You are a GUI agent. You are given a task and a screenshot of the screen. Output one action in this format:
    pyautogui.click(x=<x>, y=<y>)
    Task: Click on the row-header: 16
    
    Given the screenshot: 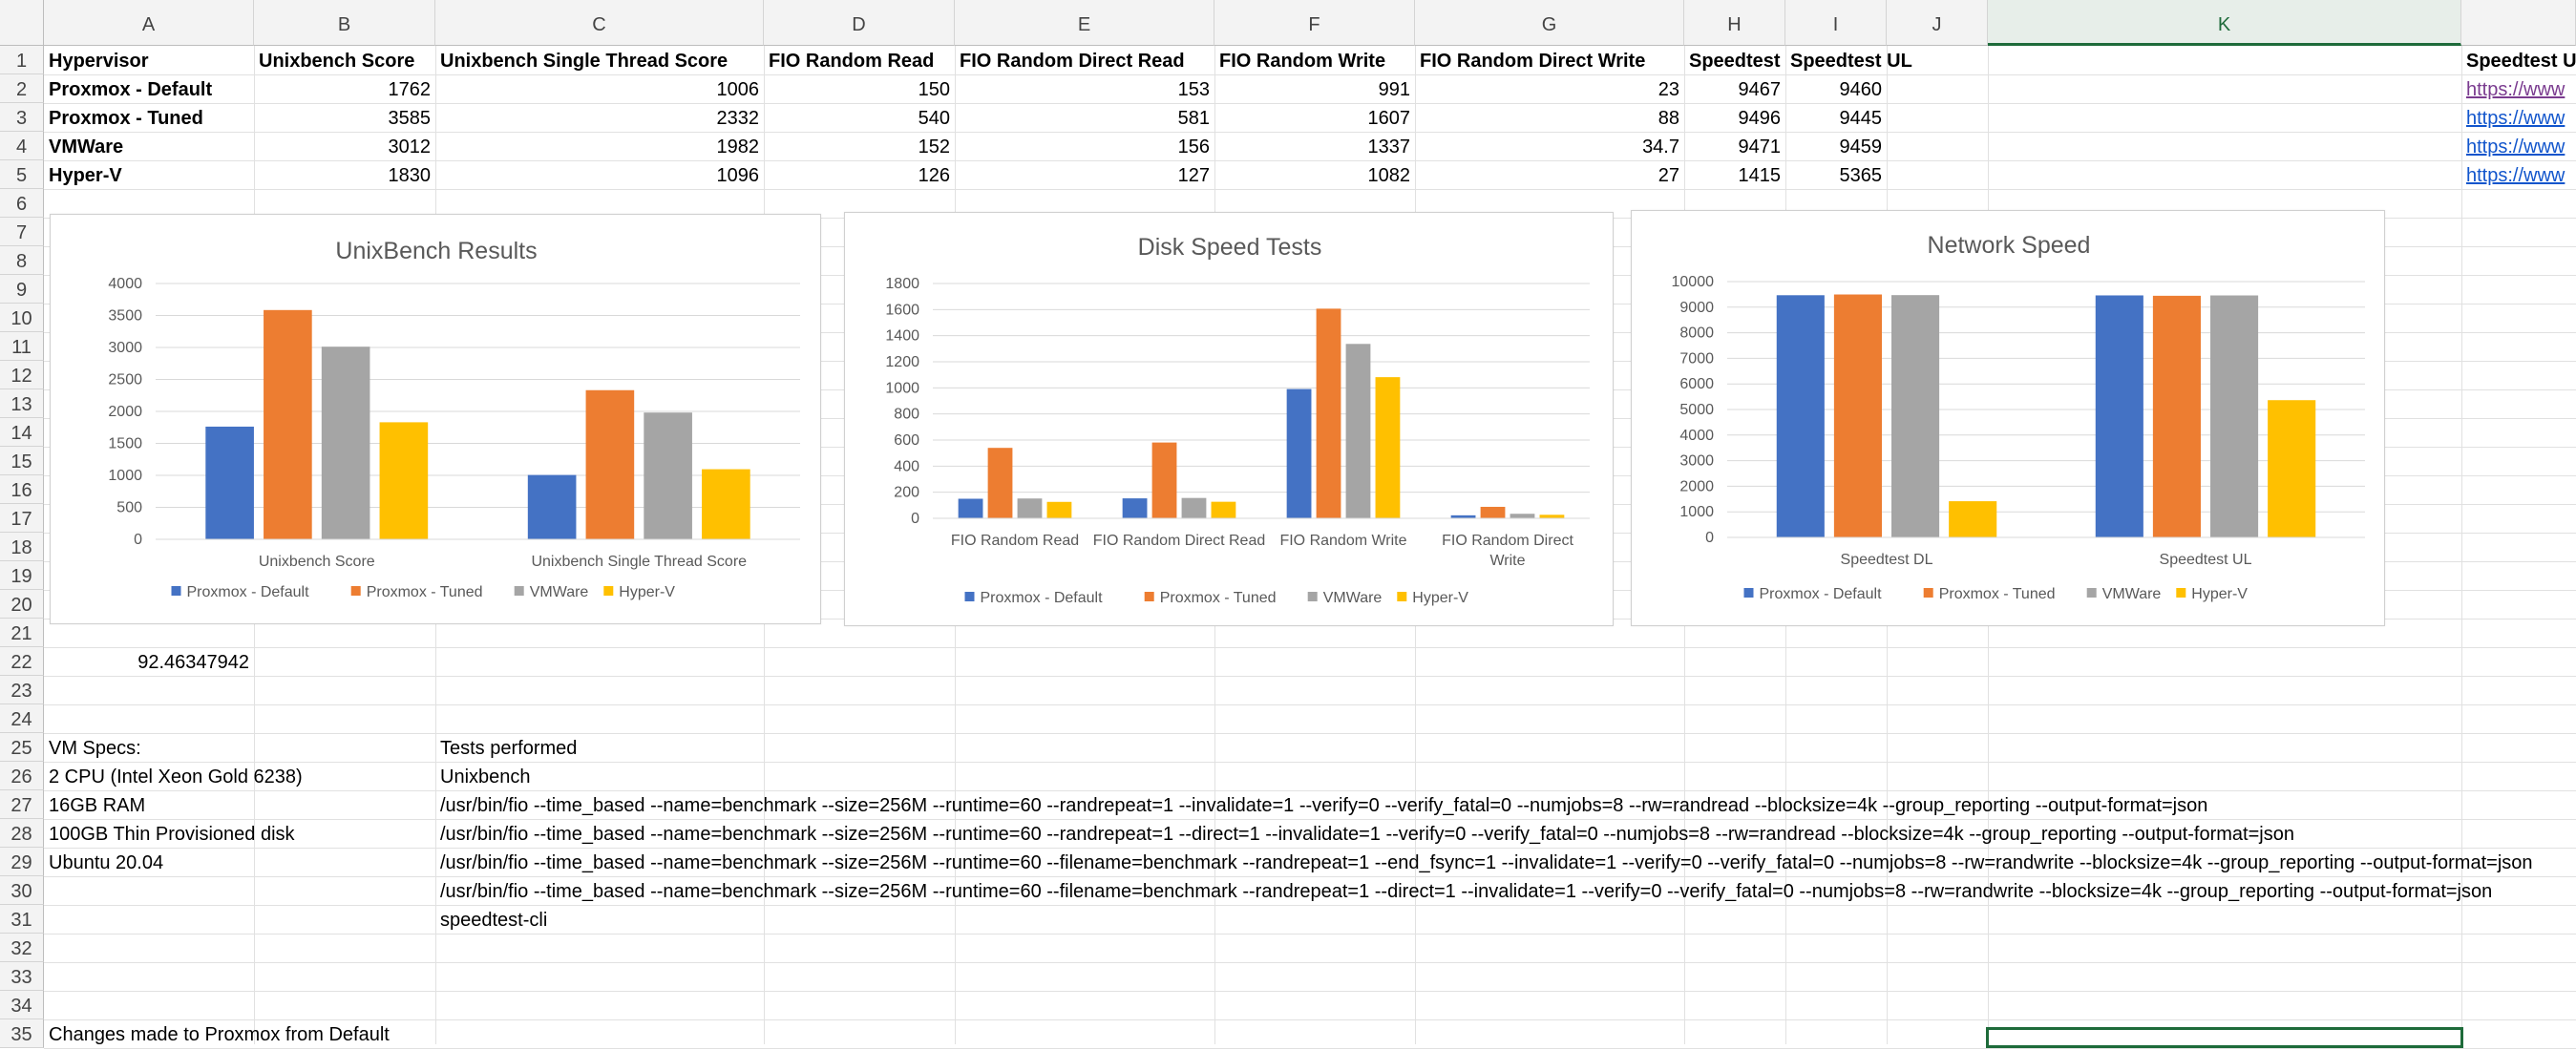 What is the action you would take?
    pyautogui.click(x=22, y=490)
    